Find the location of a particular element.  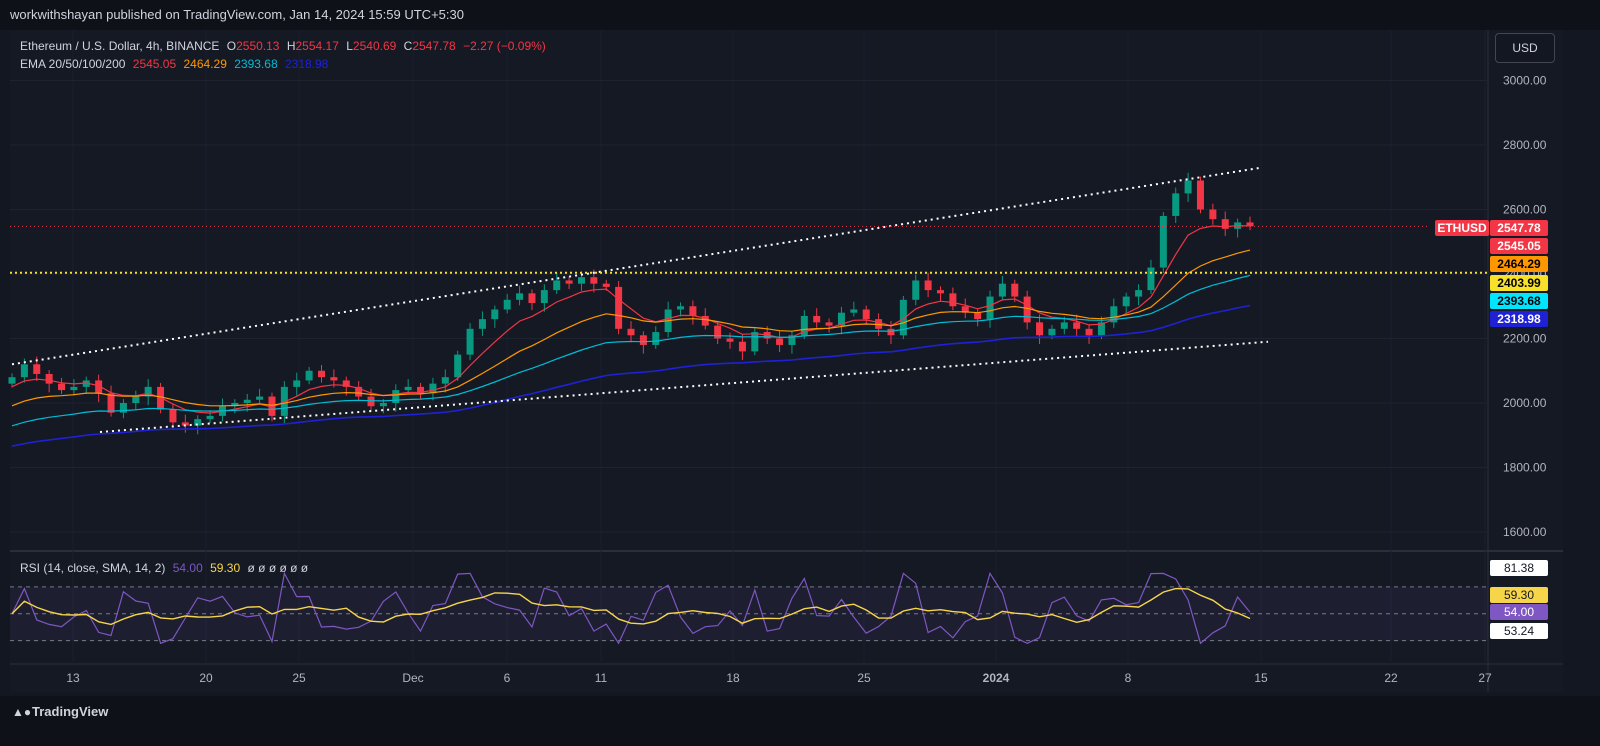

footer-bar is located at coordinates (800, 721).